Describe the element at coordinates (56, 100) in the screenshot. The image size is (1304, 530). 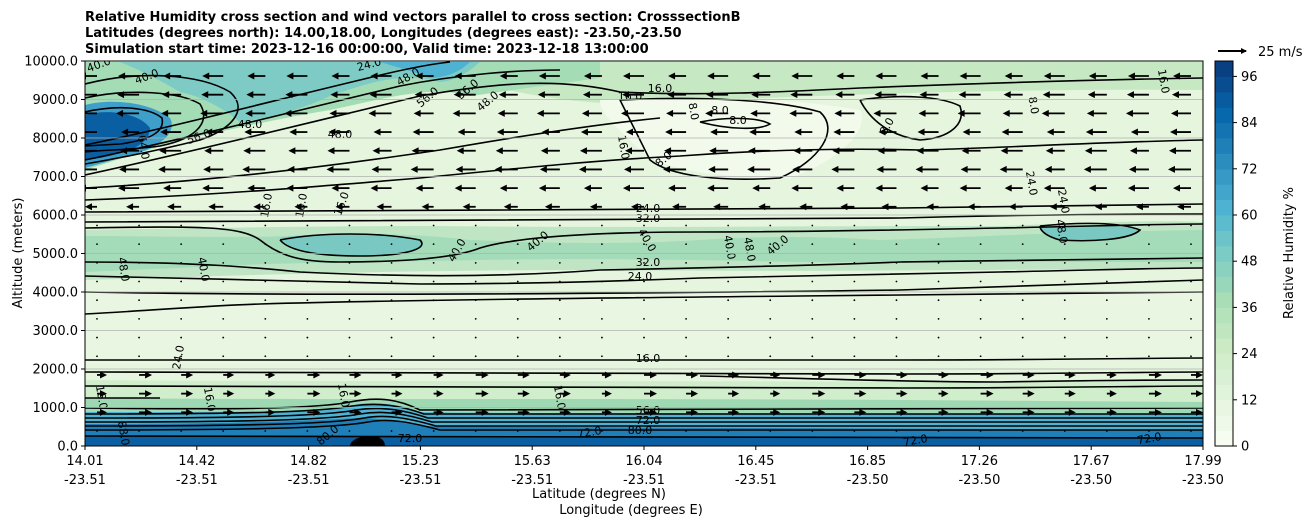
I see `y-tick-label: 9000.0` at that location.